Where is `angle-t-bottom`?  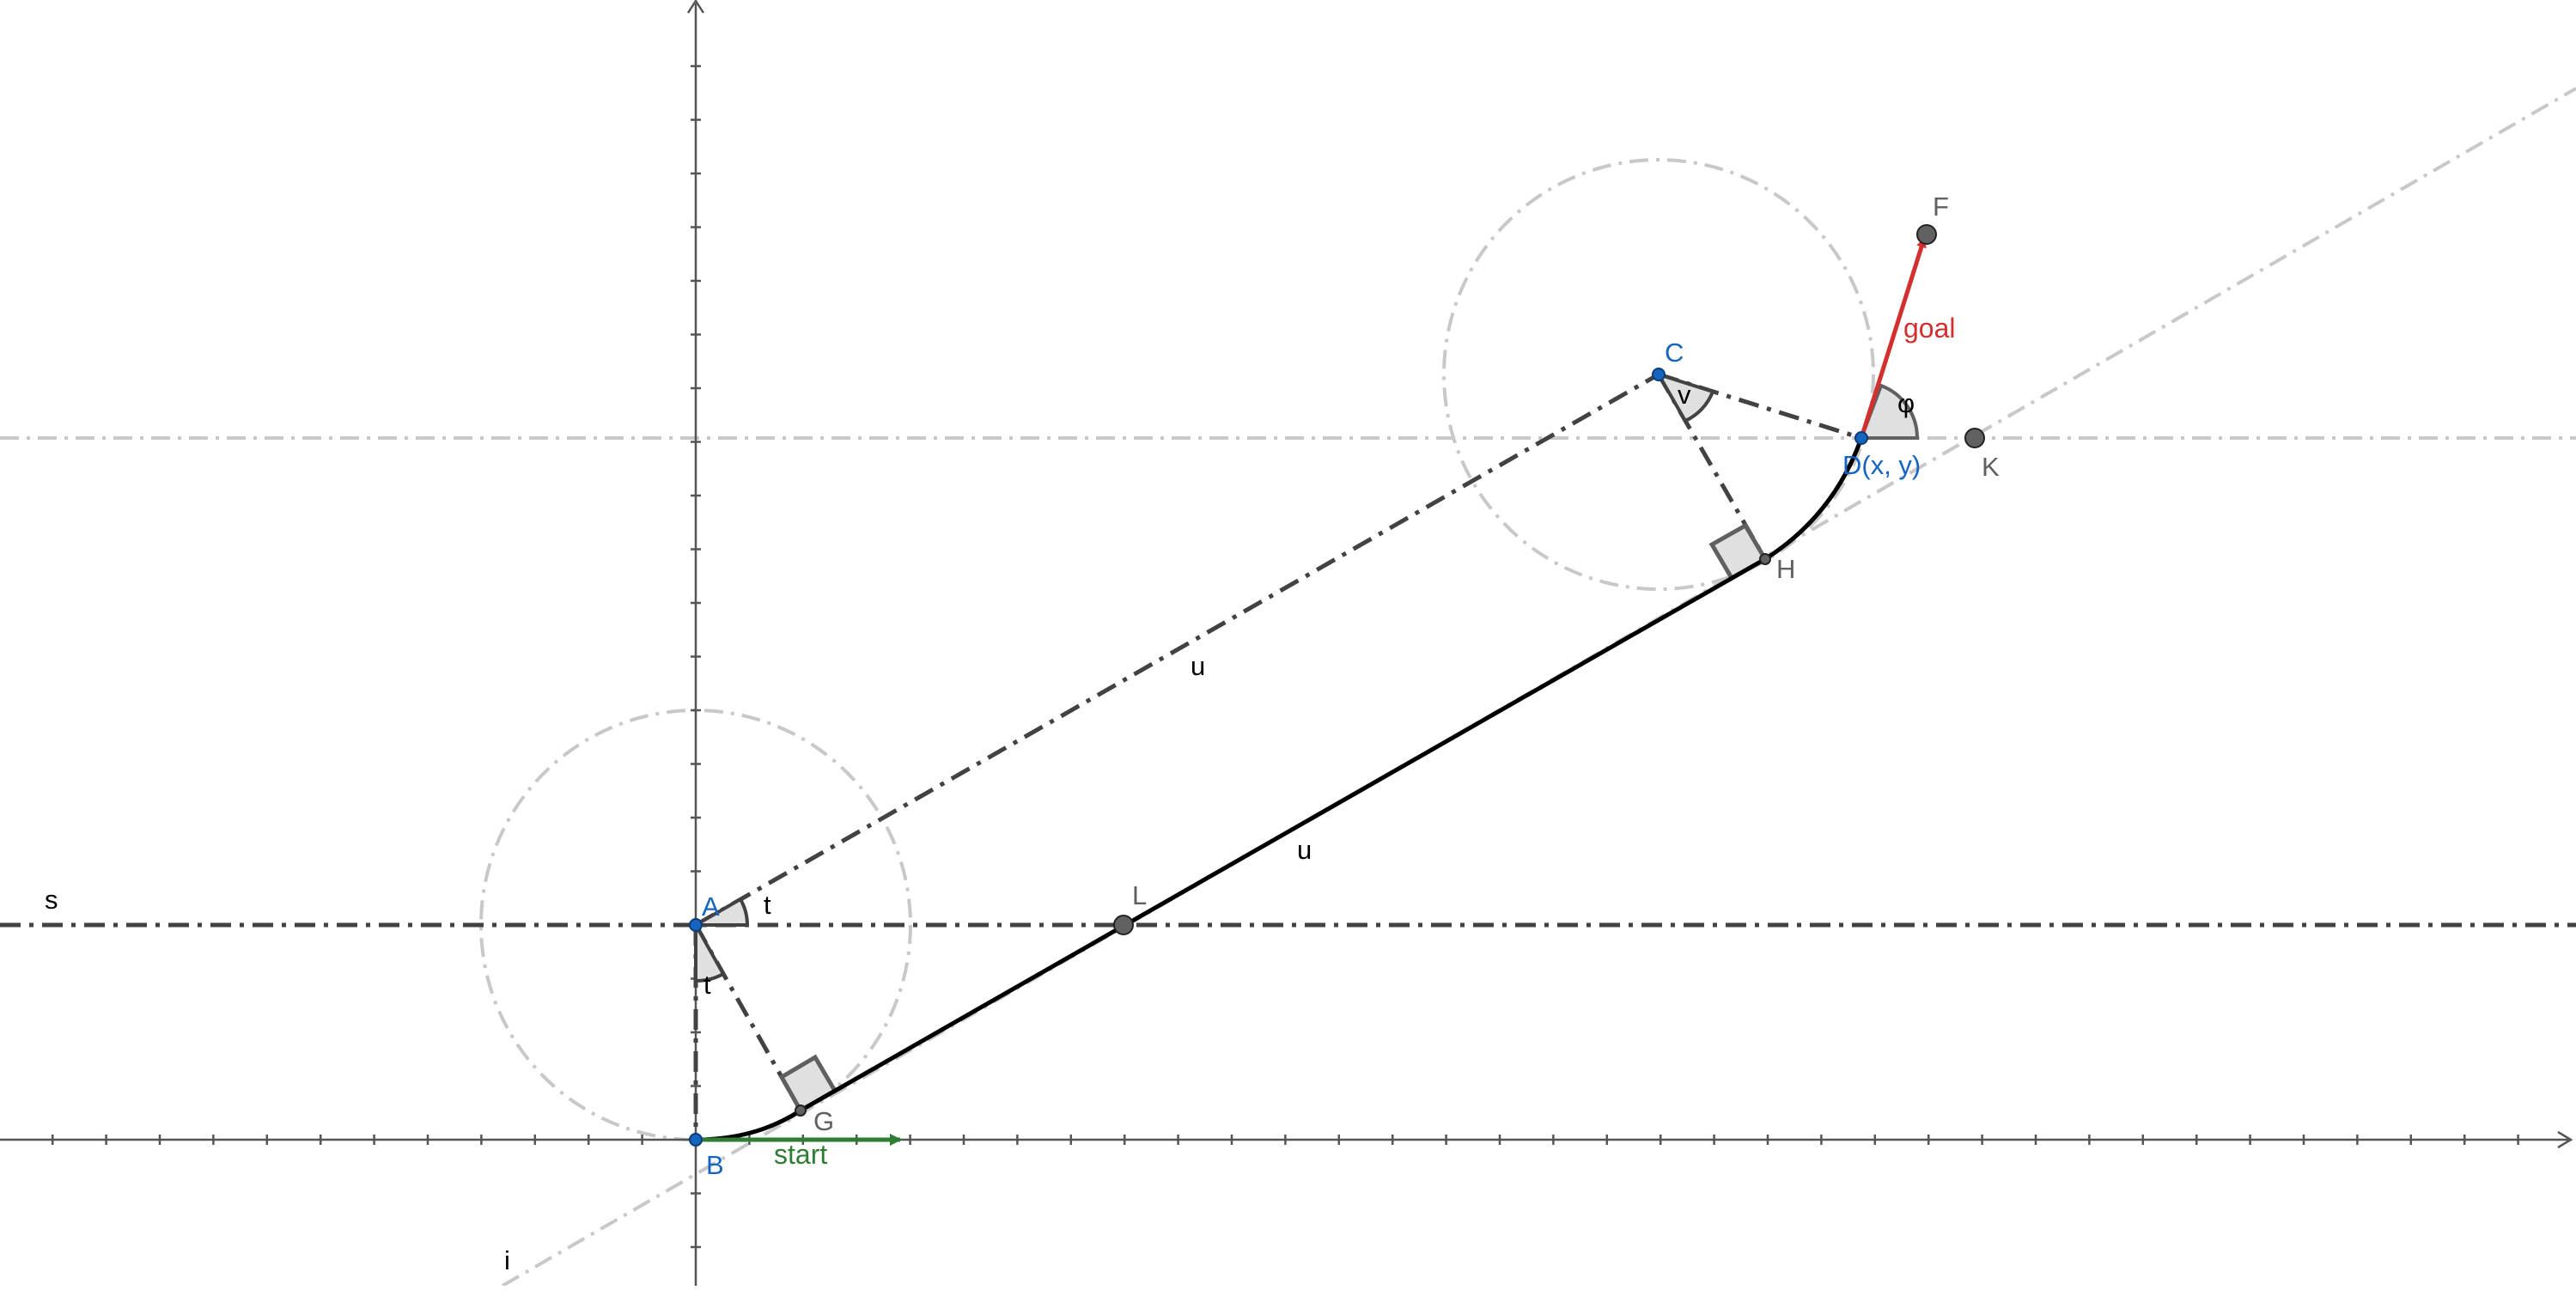 angle-t-bottom is located at coordinates (710, 951).